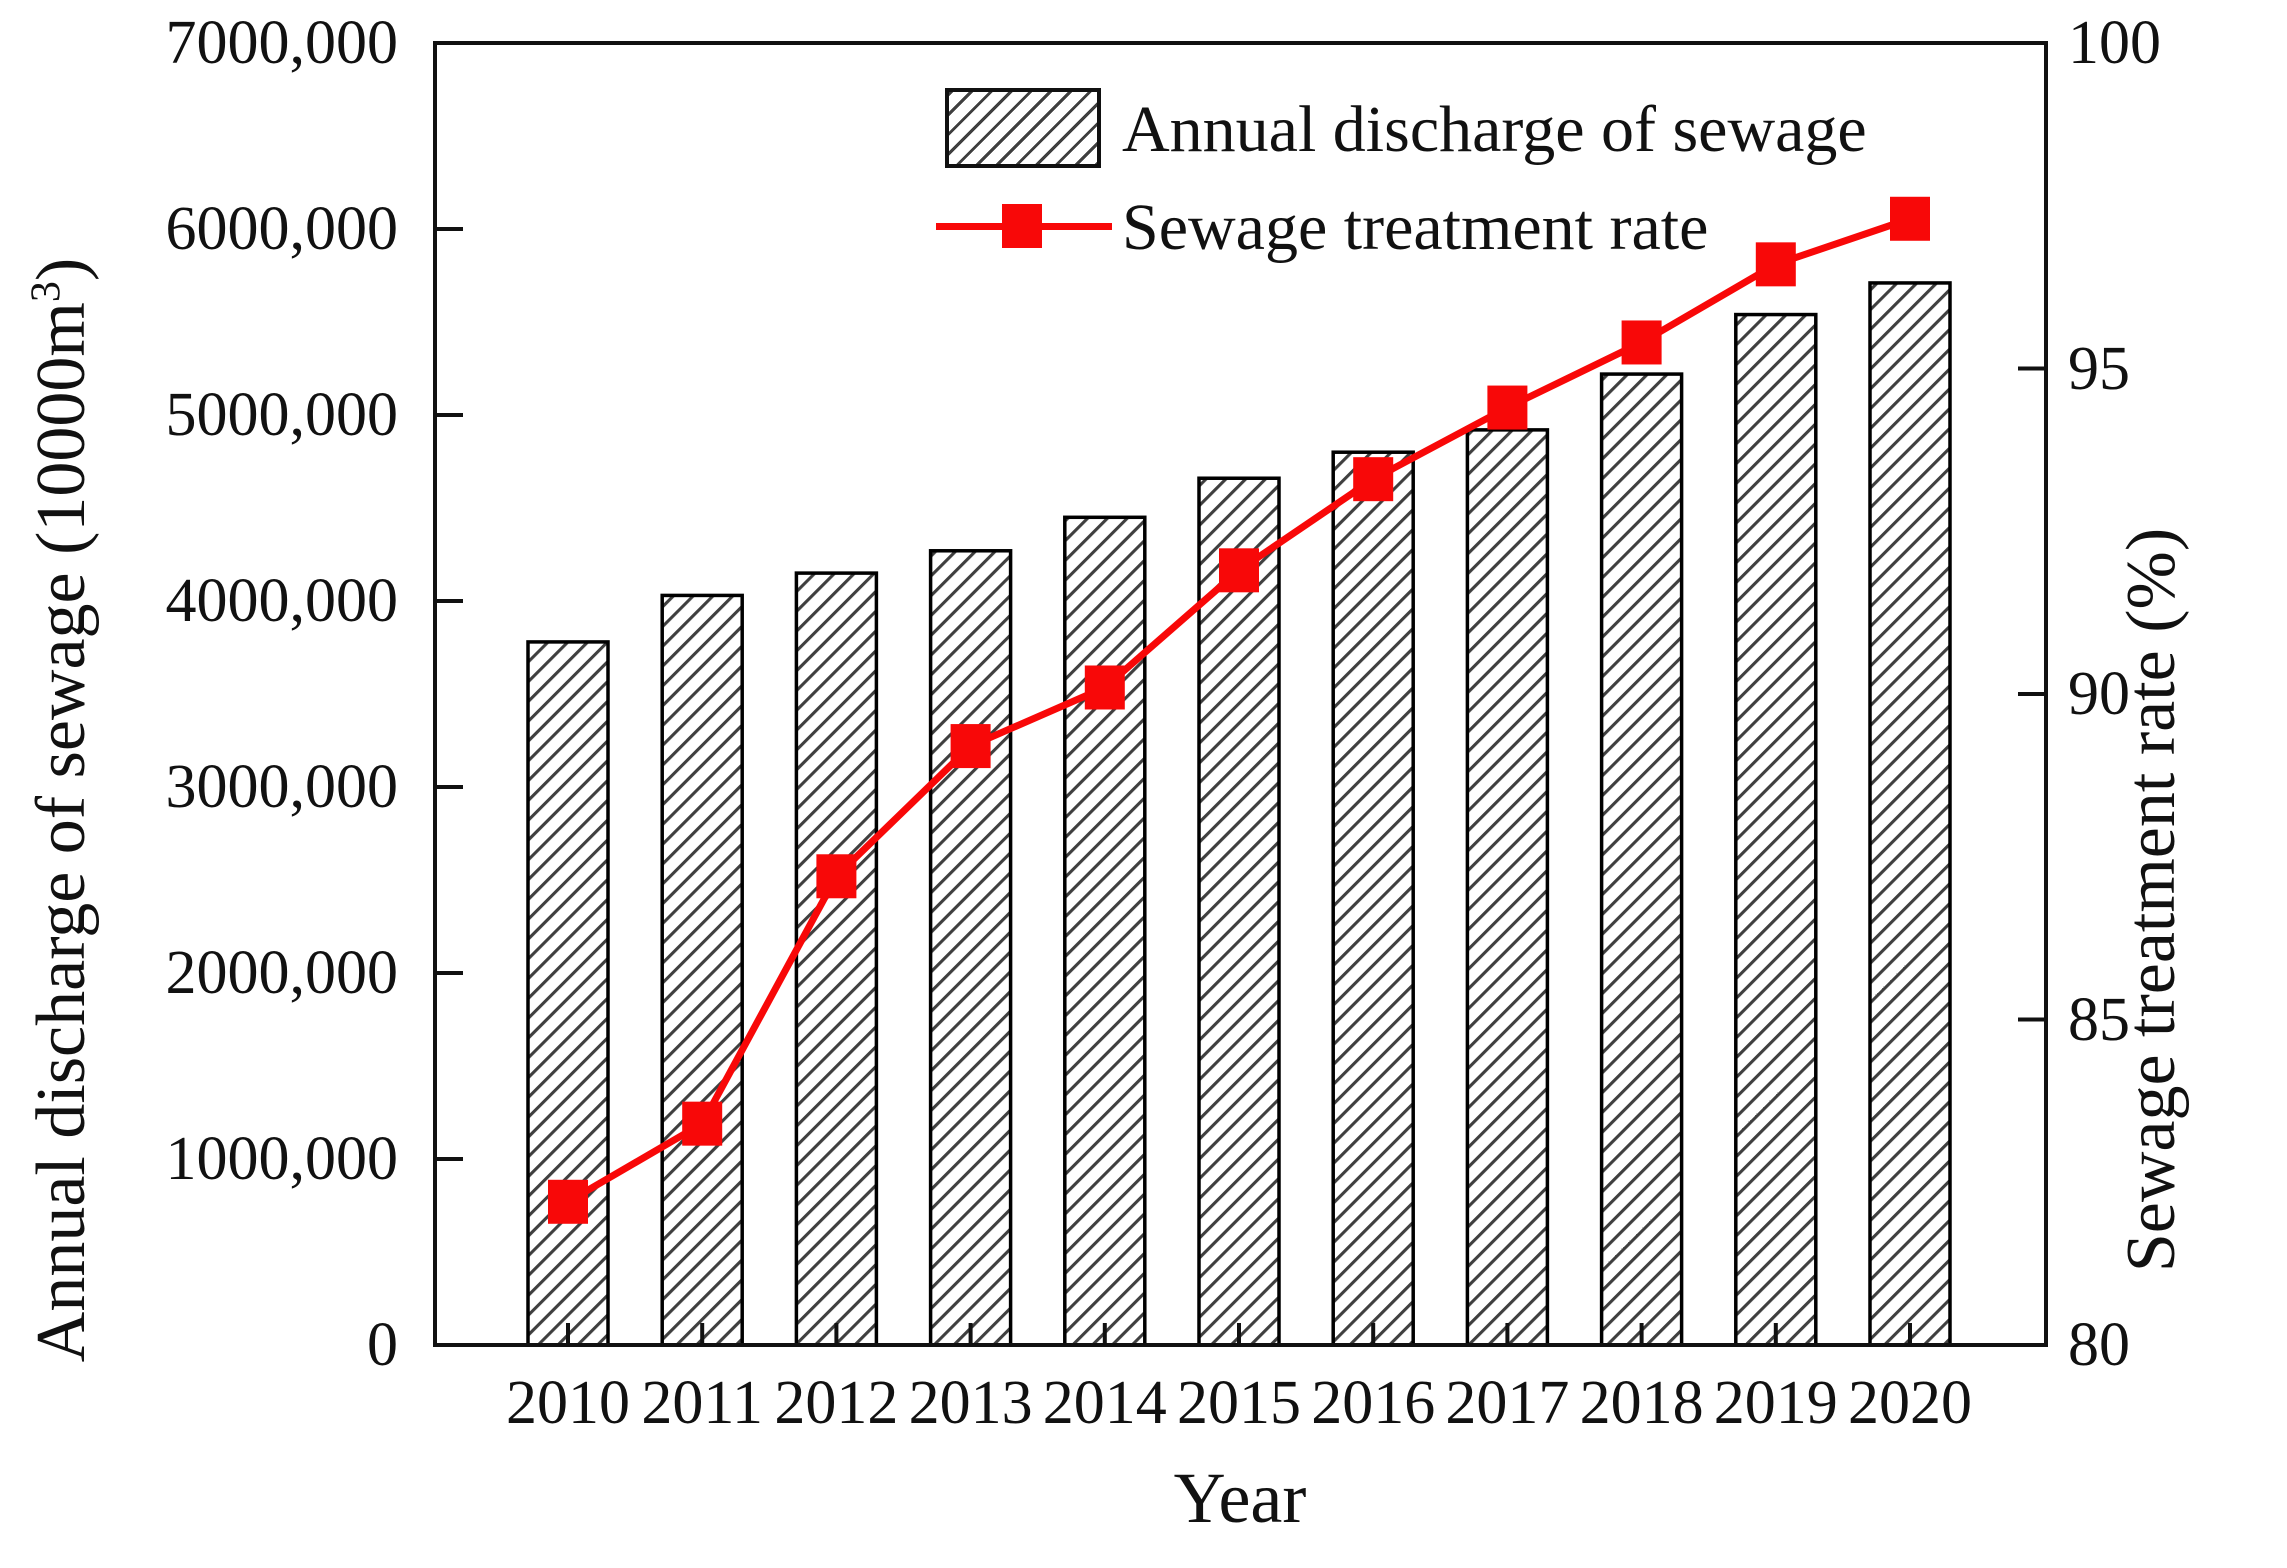 This screenshot has height=1568, width=2287. What do you see at coordinates (1507, 1403) in the screenshot?
I see `x-axis-tick-label-2017: 2017` at bounding box center [1507, 1403].